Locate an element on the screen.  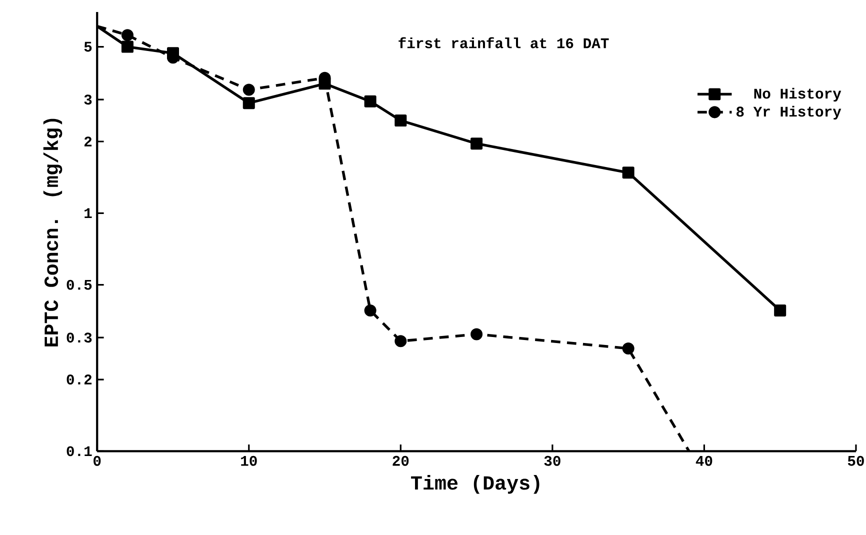
x-axis-title: Time (Days) is located at coordinates (475, 484).